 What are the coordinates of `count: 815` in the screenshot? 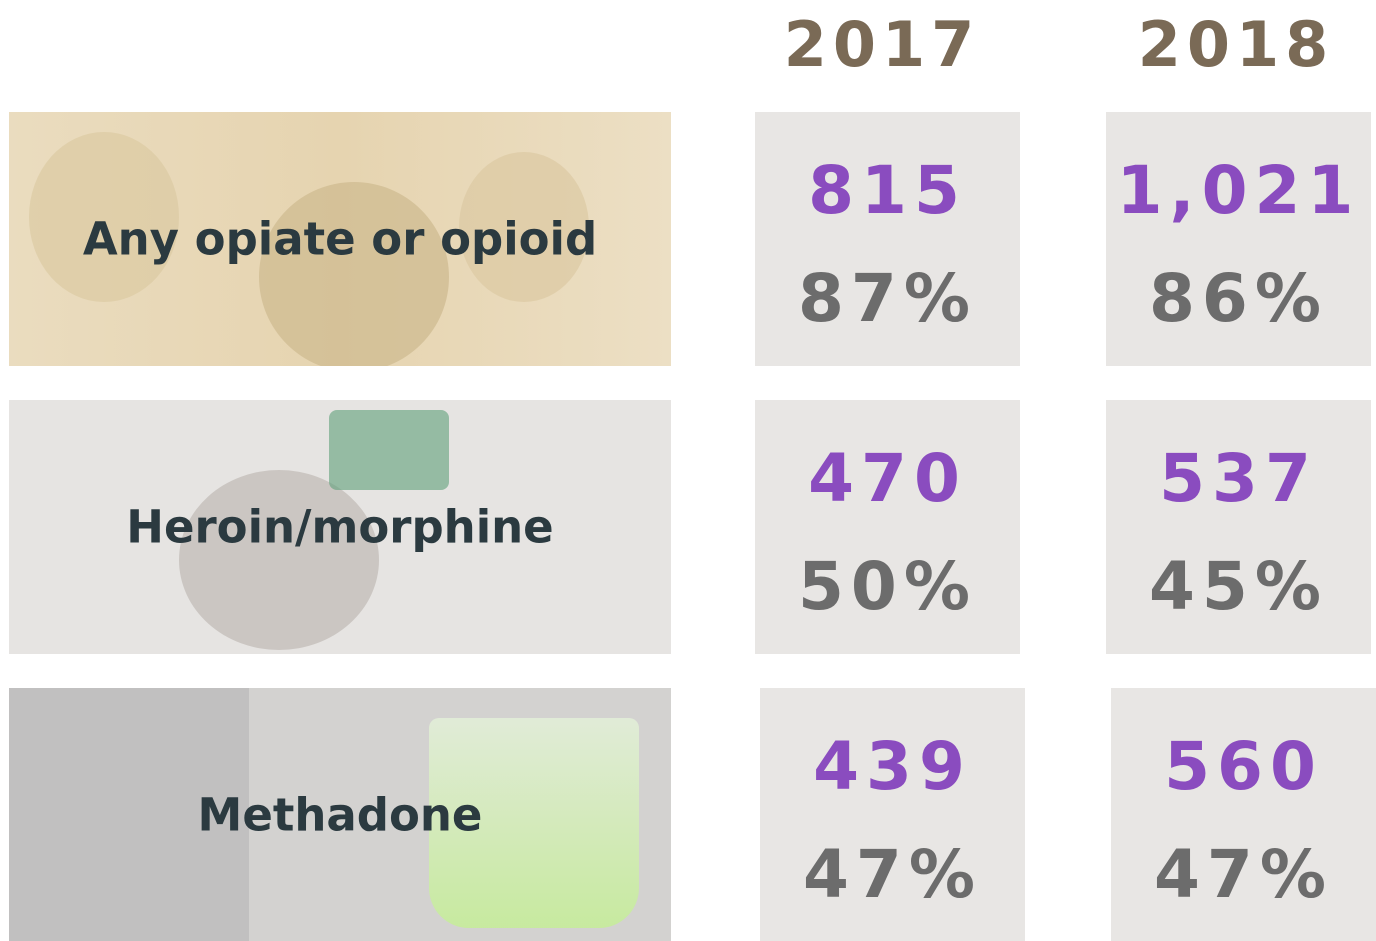 It's located at (887, 190).